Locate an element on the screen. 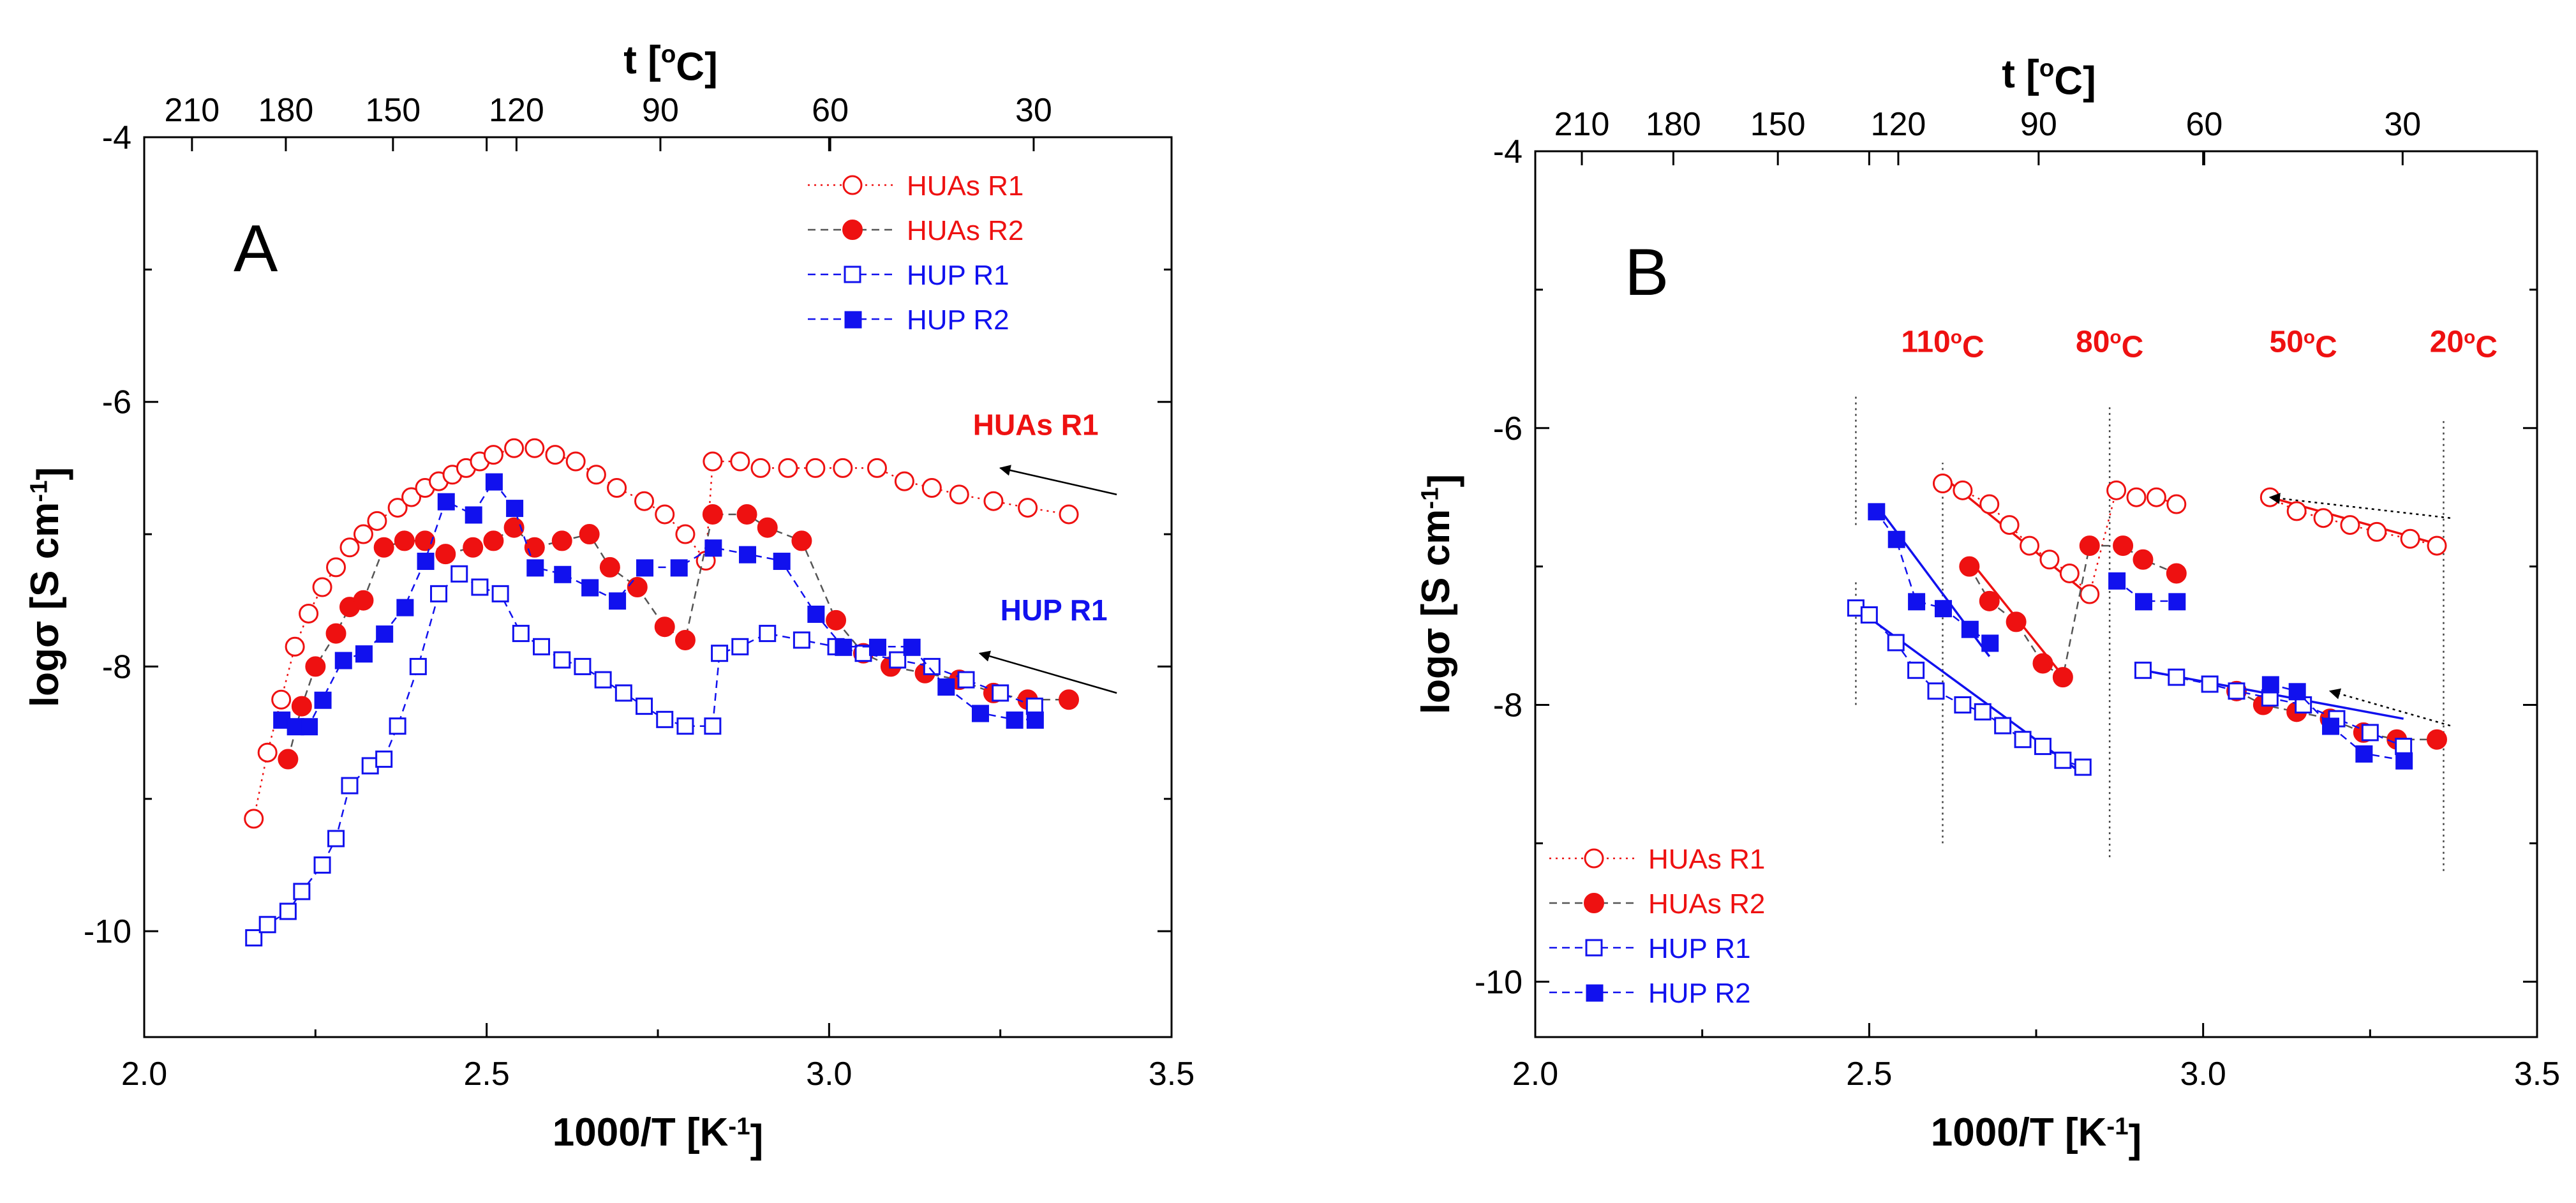 This screenshot has height=1203, width=2576. panel-letter: B is located at coordinates (1647, 272).